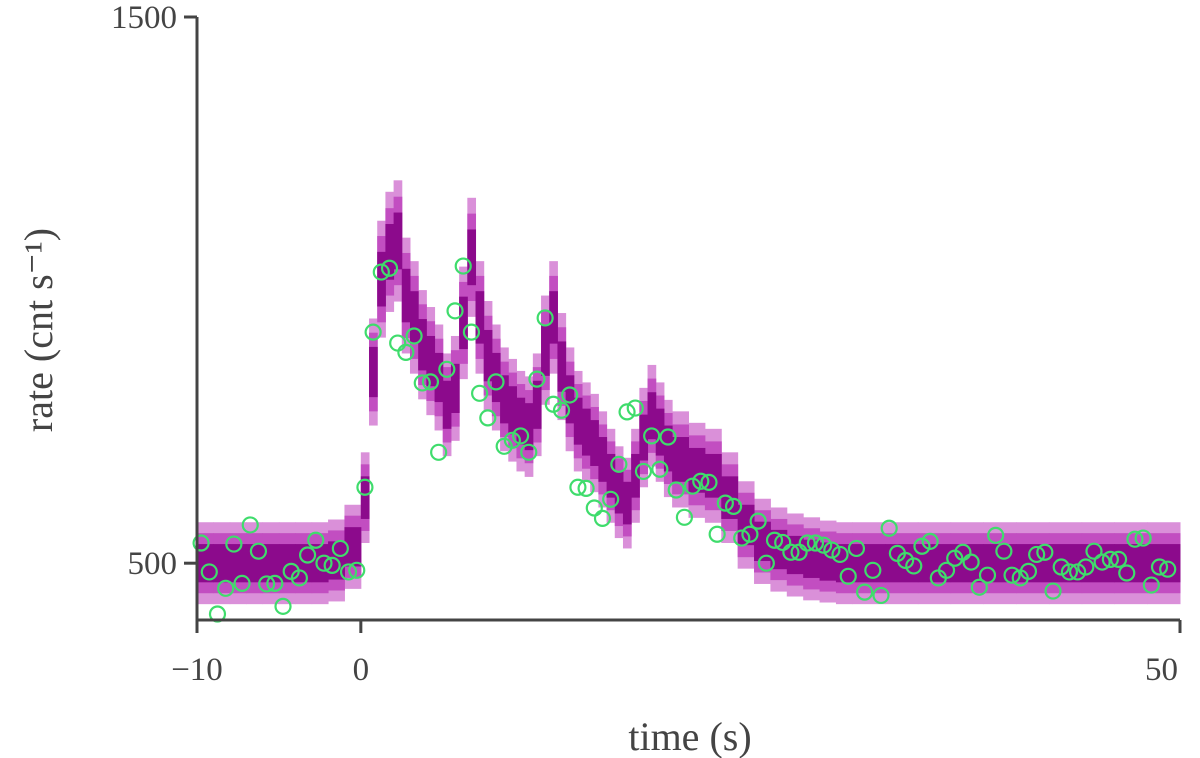 The height and width of the screenshot is (758, 1200). Describe the element at coordinates (144, 18) in the screenshot. I see `y-tick-label: 1500` at that location.